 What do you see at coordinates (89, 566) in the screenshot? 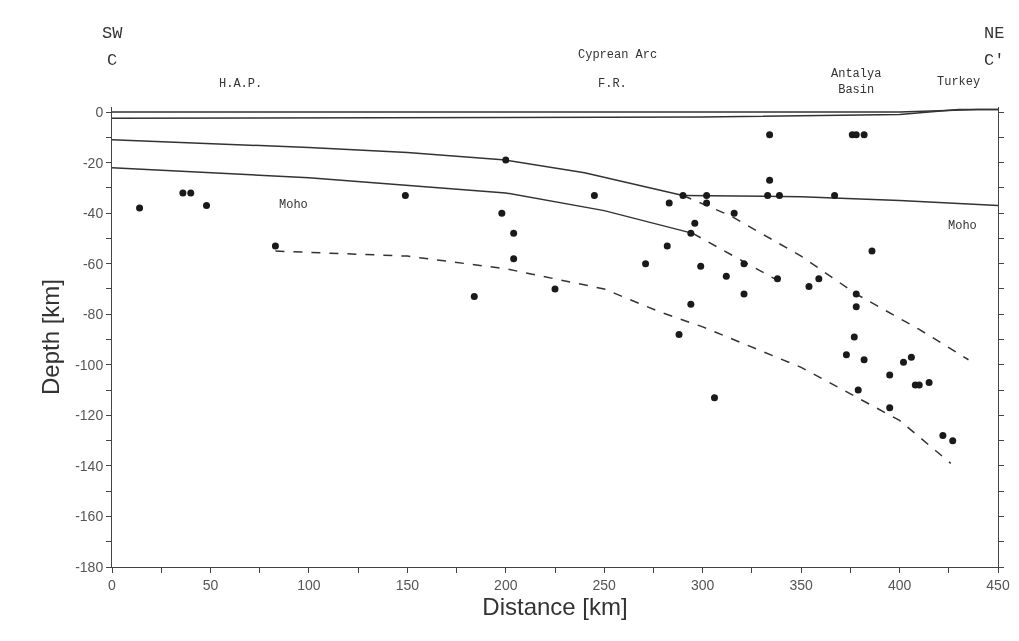
I see `y-tick-label: -180` at bounding box center [89, 566].